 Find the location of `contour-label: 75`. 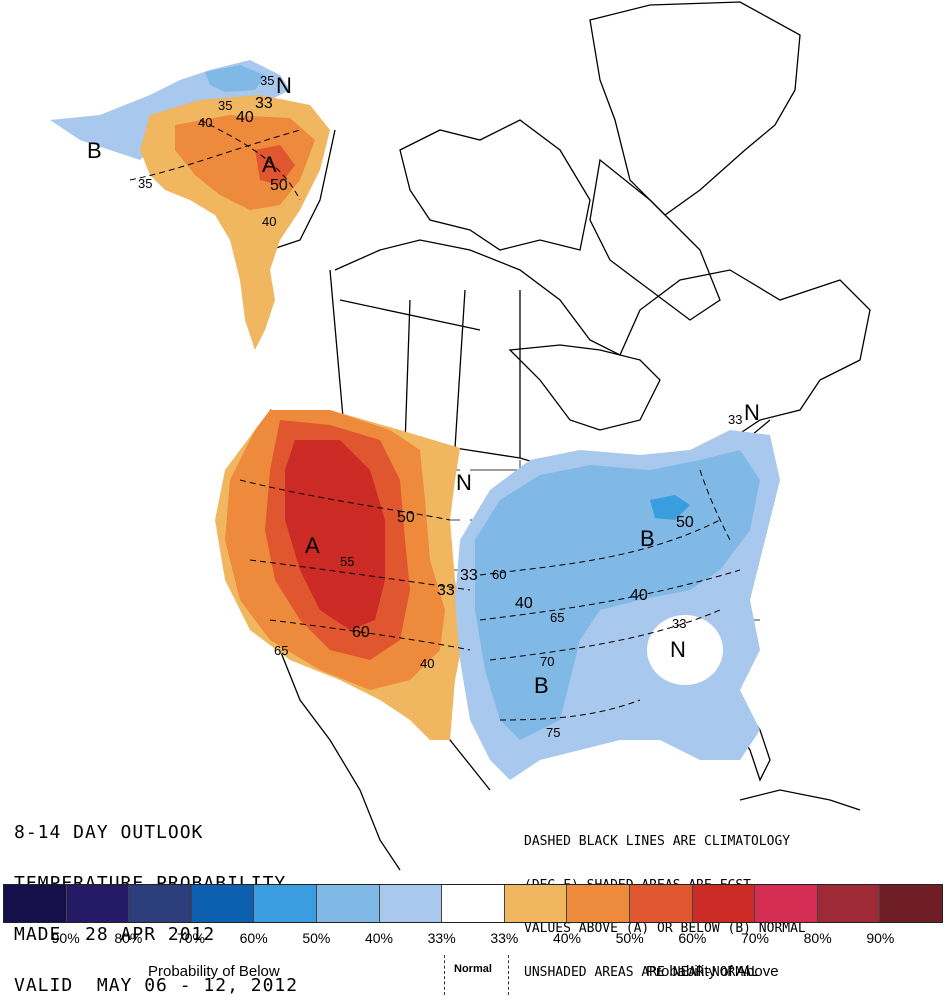

contour-label: 75 is located at coordinates (553, 732).